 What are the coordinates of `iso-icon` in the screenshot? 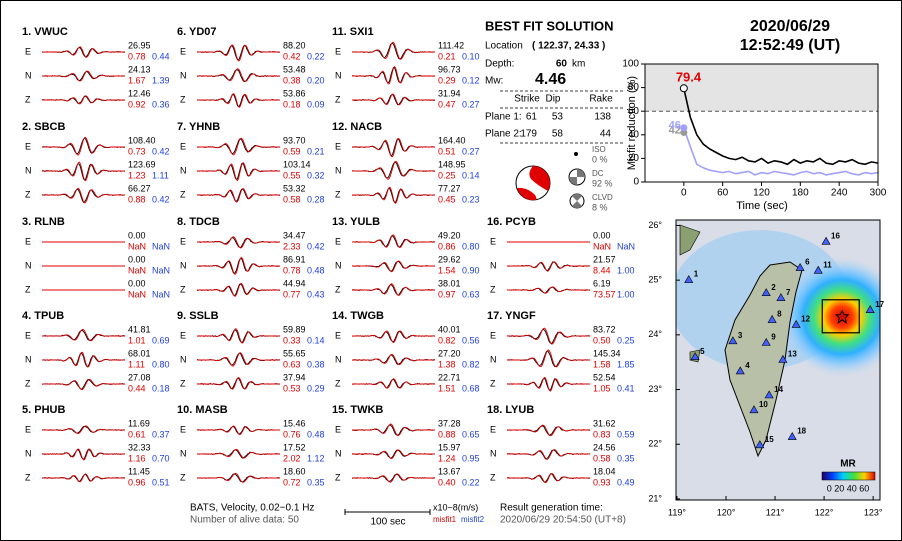 It's located at (576, 154).